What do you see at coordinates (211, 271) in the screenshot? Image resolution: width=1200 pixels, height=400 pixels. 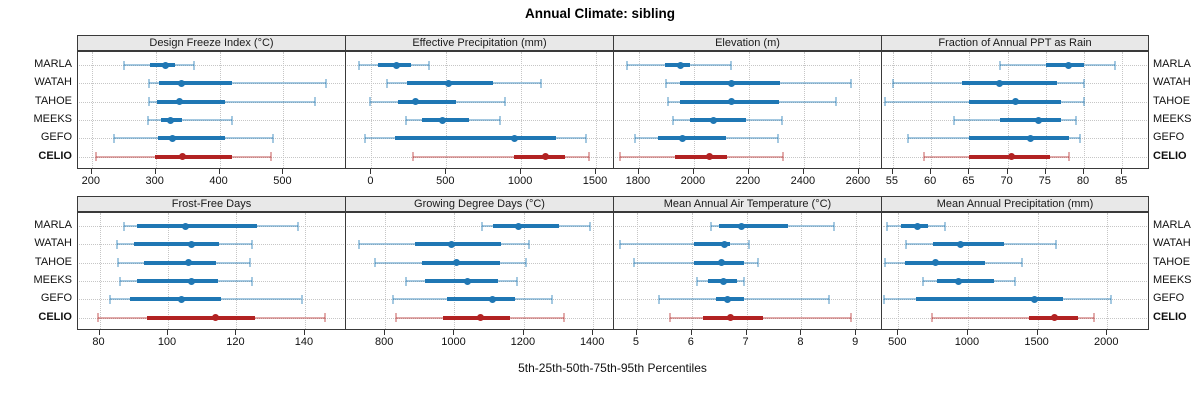 I see `panel-frost-free-days` at bounding box center [211, 271].